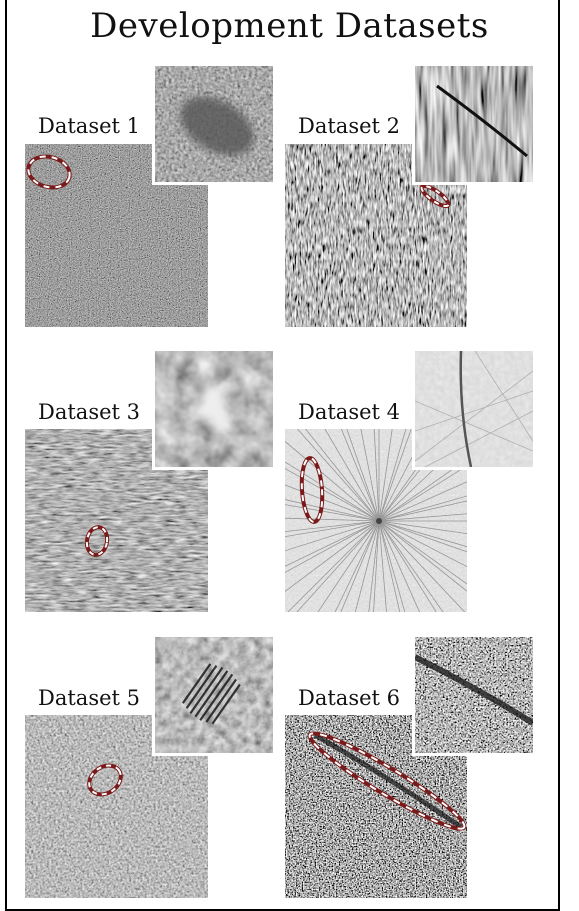 The image size is (579, 911). I want to click on dataset-6-annotation, so click(387, 781).